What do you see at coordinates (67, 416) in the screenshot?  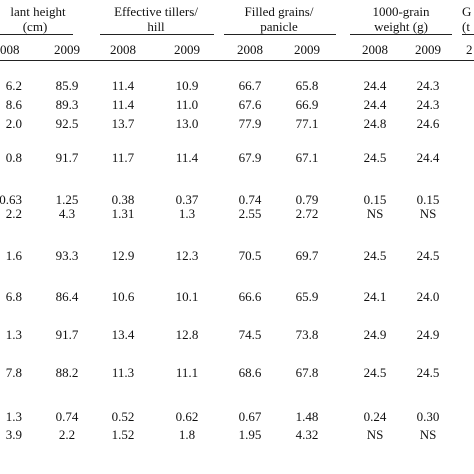 I see `table-cell: 0.74` at bounding box center [67, 416].